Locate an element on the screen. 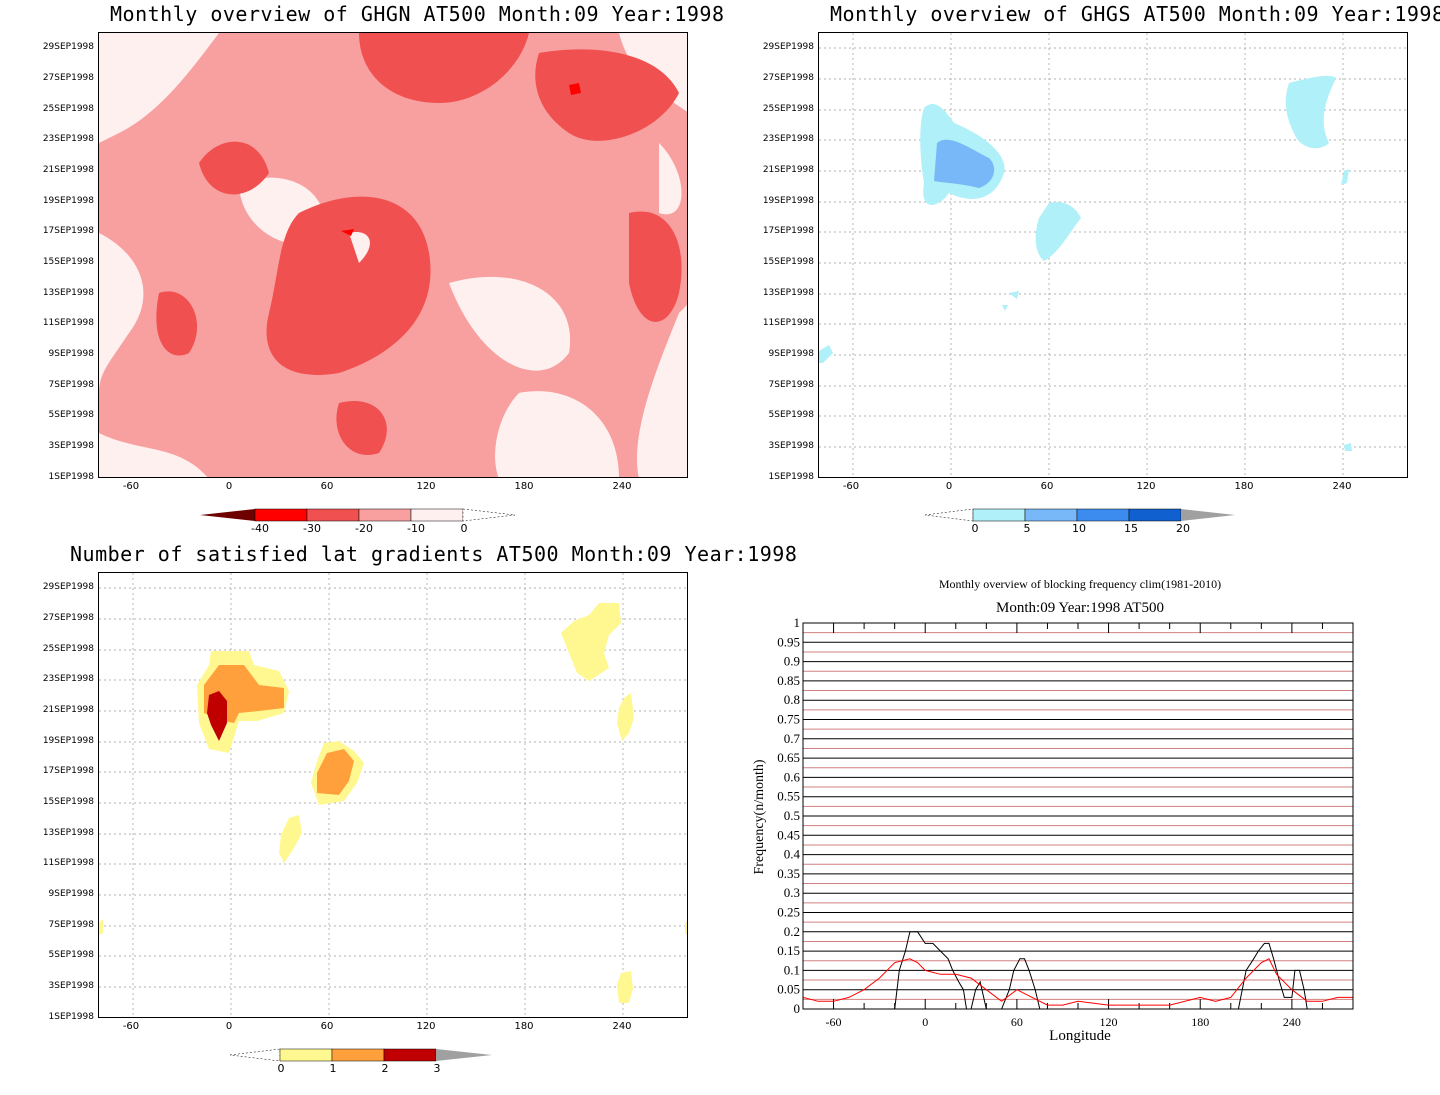  y-tick-label: 0.45 is located at coordinates (788, 834).